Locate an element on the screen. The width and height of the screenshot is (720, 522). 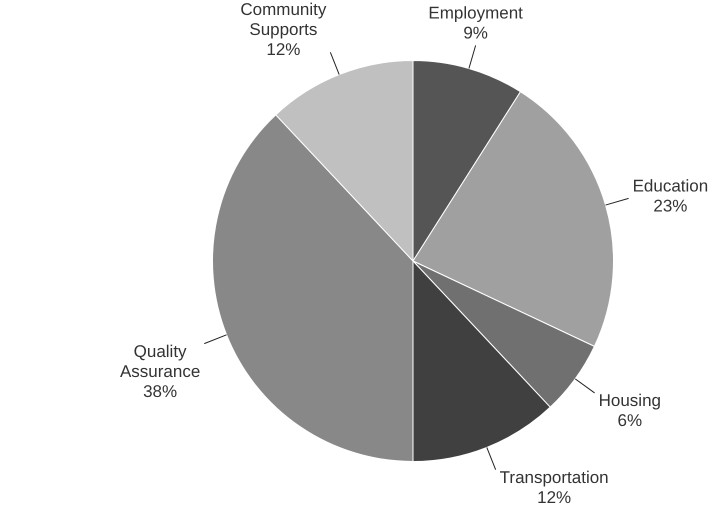
slice-label: Housing is located at coordinates (629, 400).